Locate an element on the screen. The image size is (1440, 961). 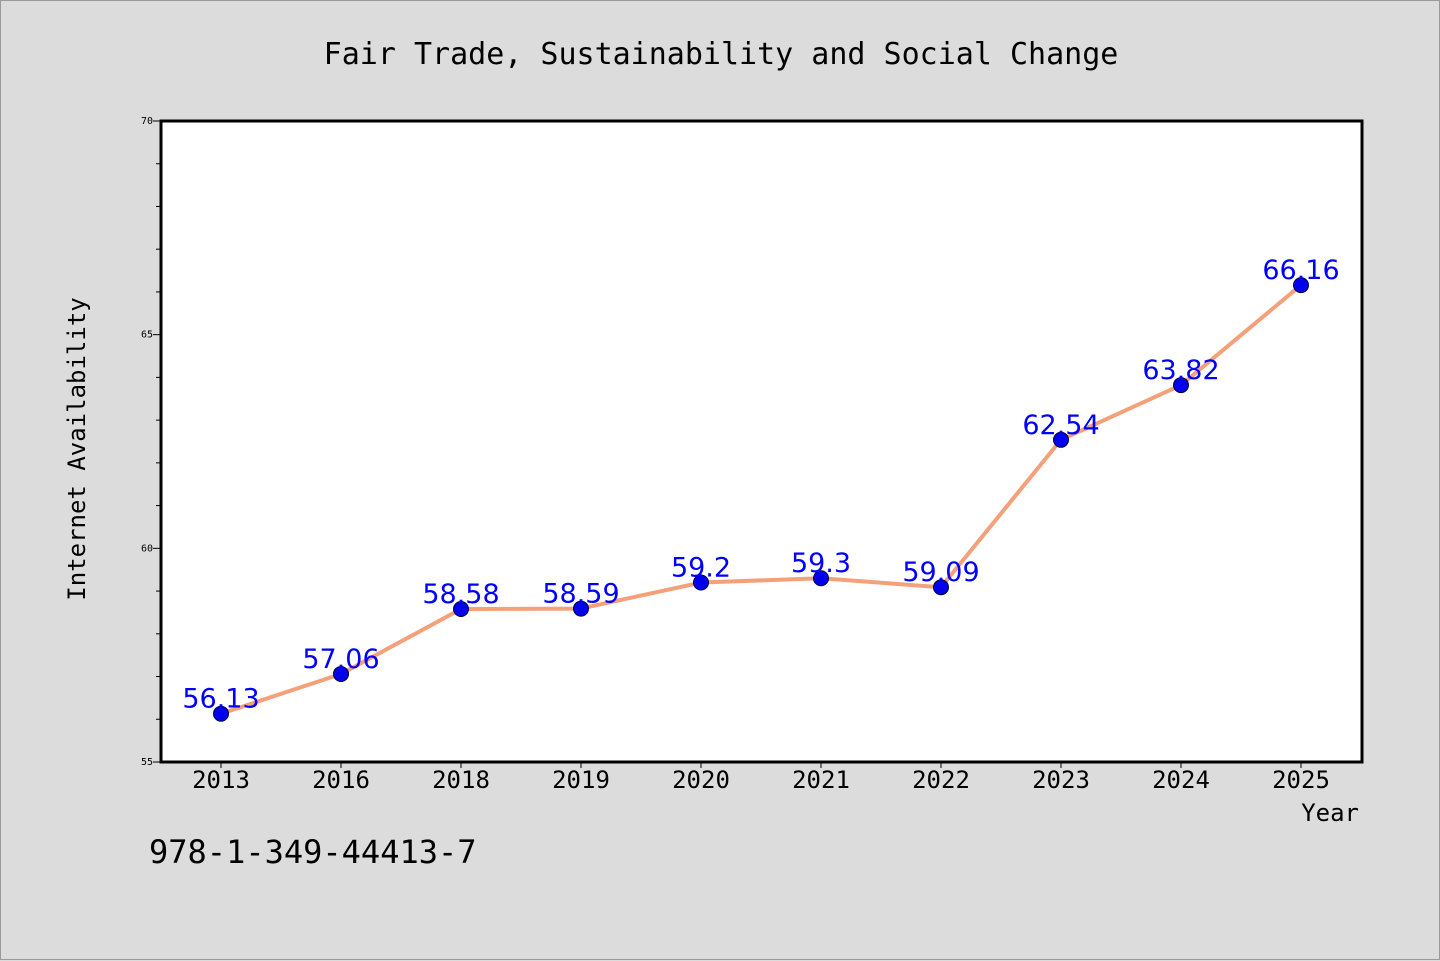
x-tick-label: 2021 is located at coordinates (821, 780).